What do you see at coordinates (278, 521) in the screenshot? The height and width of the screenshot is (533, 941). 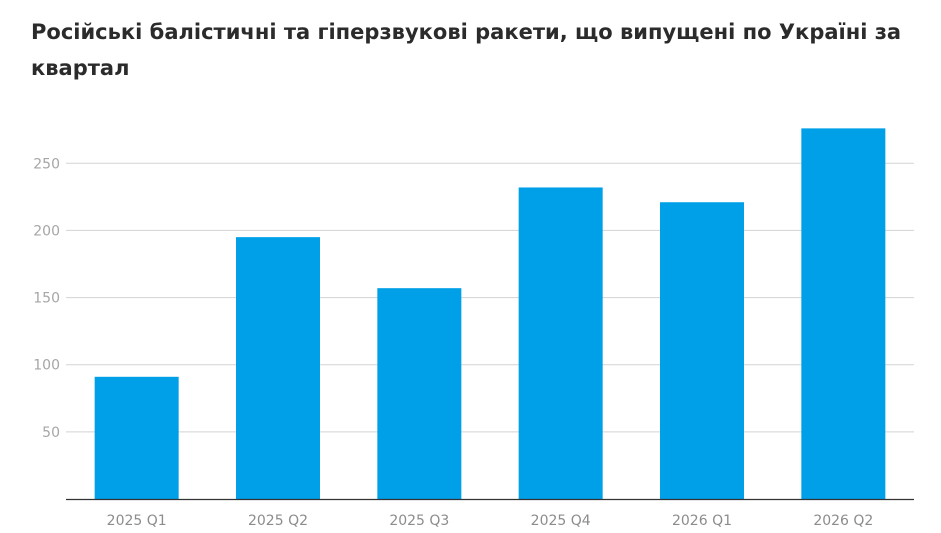 I see `x-tick-label: 2025 Q2` at bounding box center [278, 521].